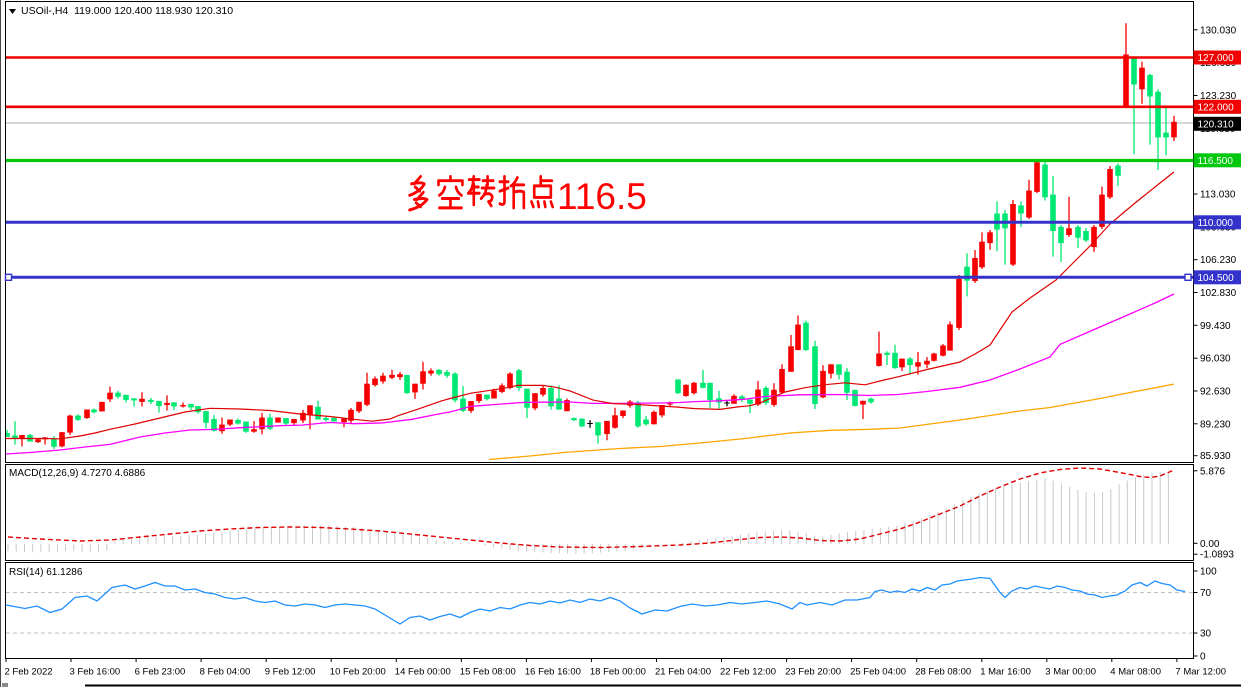 This screenshot has height=687, width=1241. I want to click on svg-text: 3 Mar 00:00, so click(1070, 672).